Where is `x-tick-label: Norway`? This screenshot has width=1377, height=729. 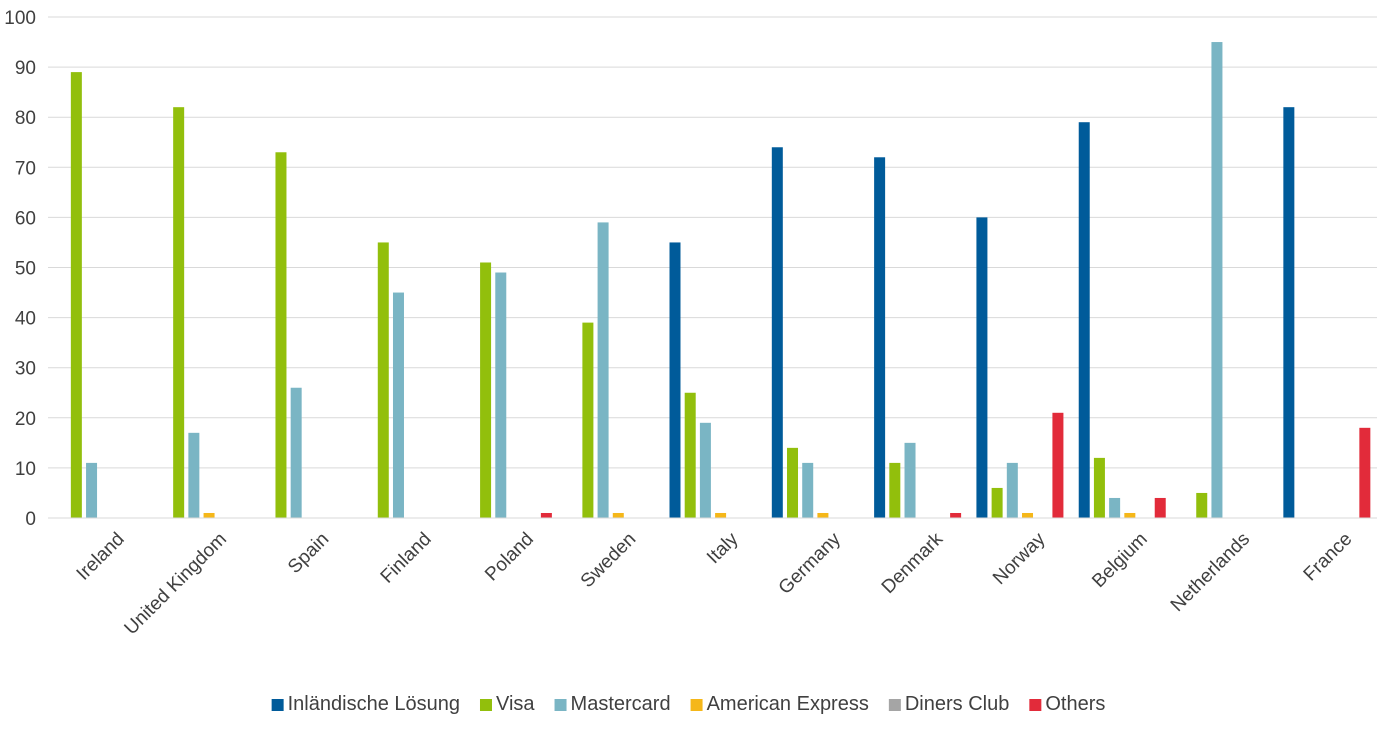 x-tick-label: Norway is located at coordinates (1019, 558).